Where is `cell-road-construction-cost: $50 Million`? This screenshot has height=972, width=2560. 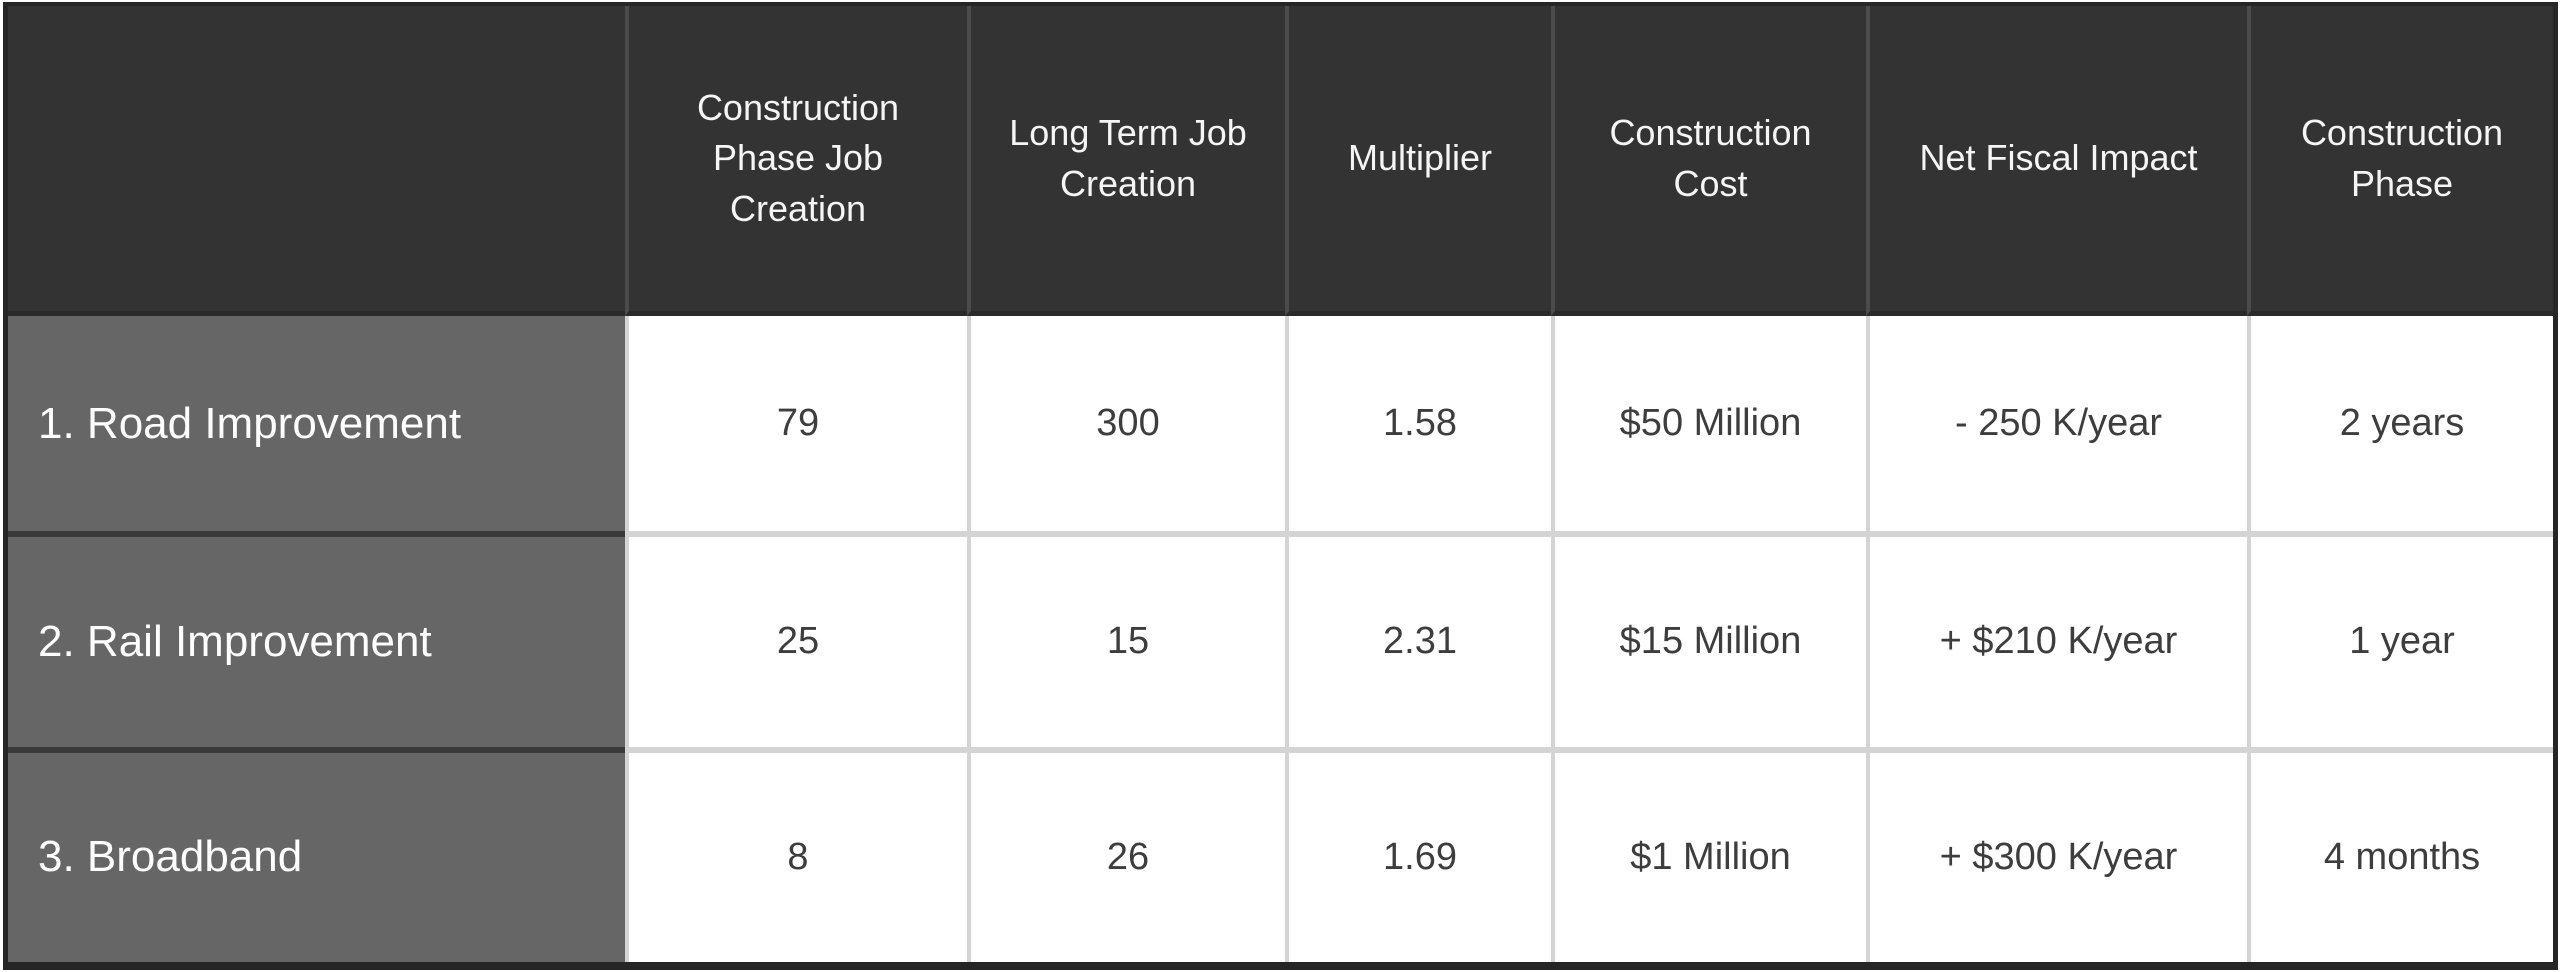
cell-road-construction-cost: $50 Million is located at coordinates (1708, 424).